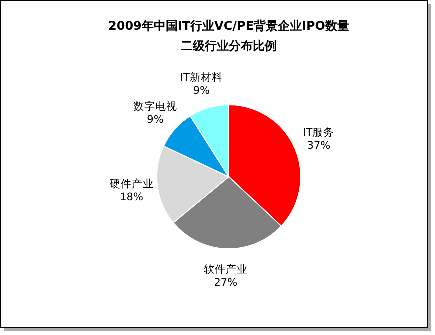 The image size is (435, 335). I want to click on data-label: 18%, so click(132, 197).